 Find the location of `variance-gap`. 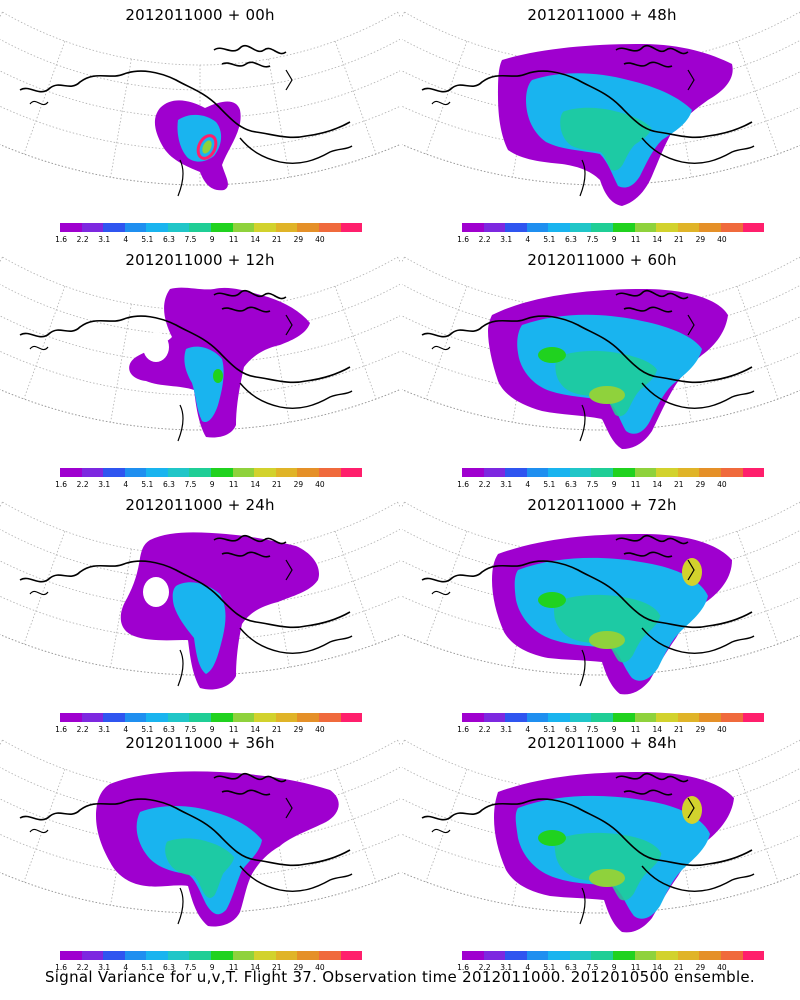

variance-gap is located at coordinates (156, 347).